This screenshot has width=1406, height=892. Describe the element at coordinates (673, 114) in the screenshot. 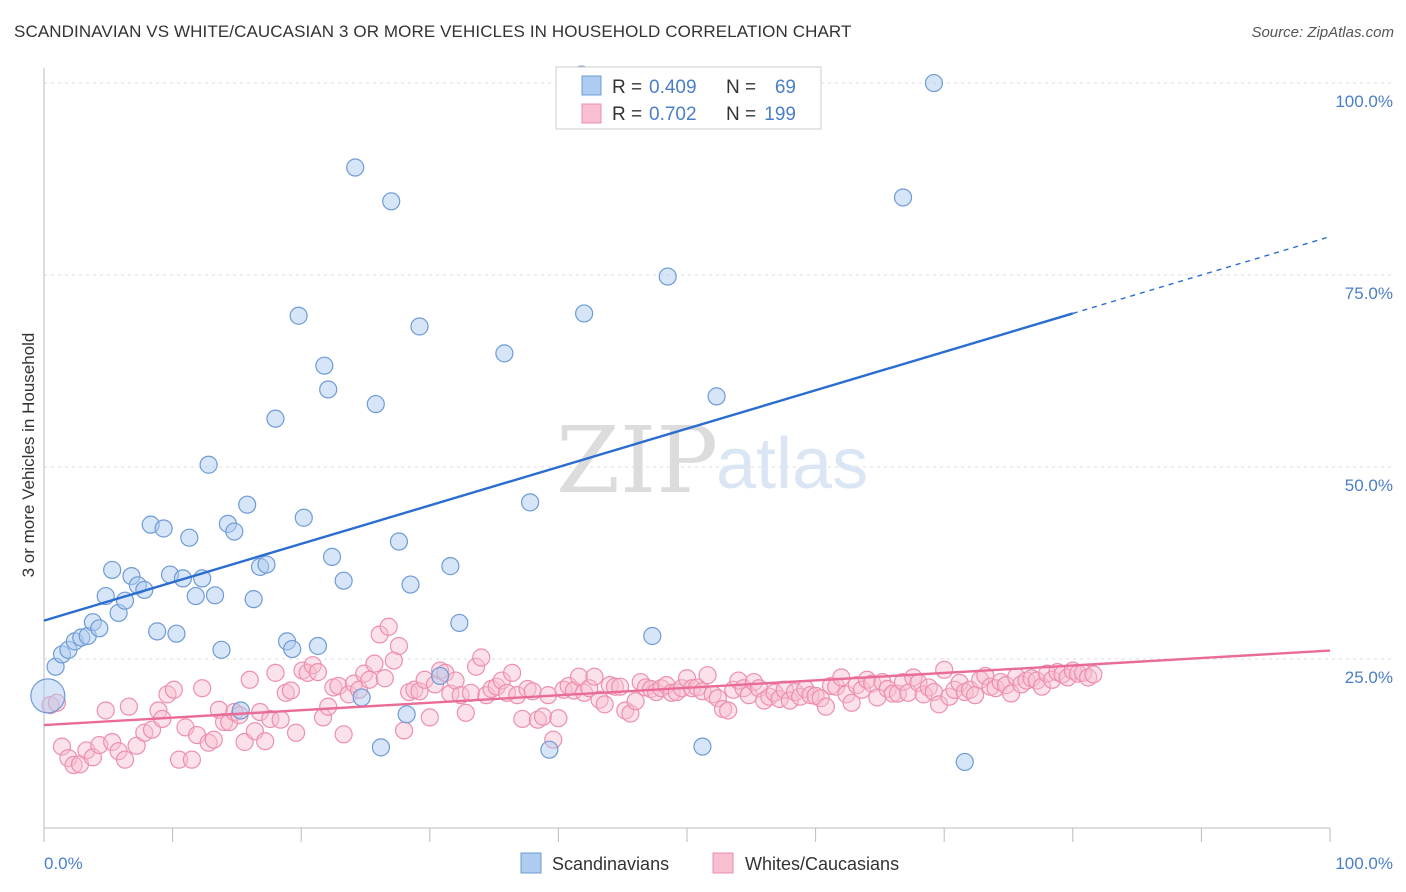

I see `legend-r-value: 0.702` at that location.